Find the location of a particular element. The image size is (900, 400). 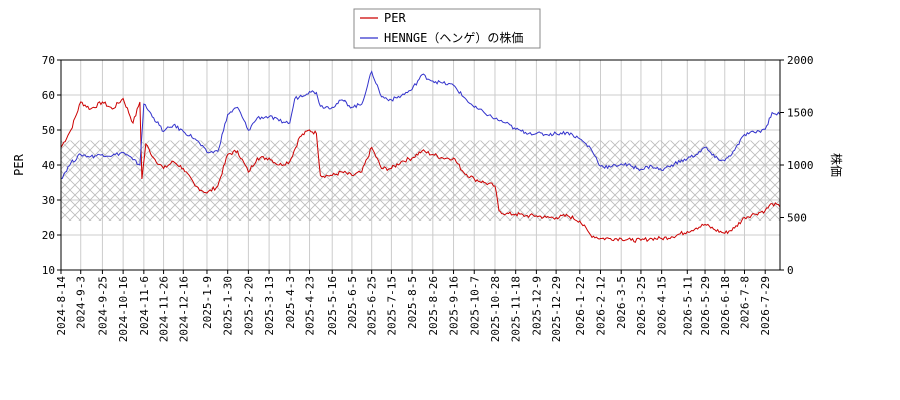

x-tick-label: 2026-5-11 is located at coordinates (687, 306).